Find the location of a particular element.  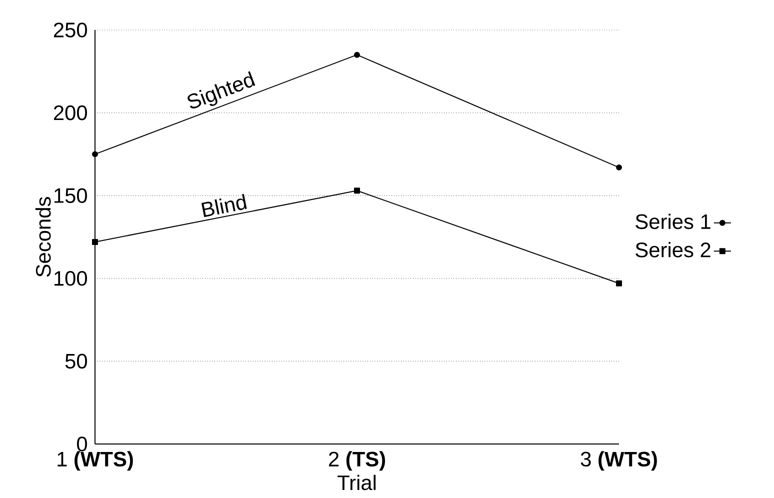

y-axis-title: Seconds is located at coordinates (43, 237).